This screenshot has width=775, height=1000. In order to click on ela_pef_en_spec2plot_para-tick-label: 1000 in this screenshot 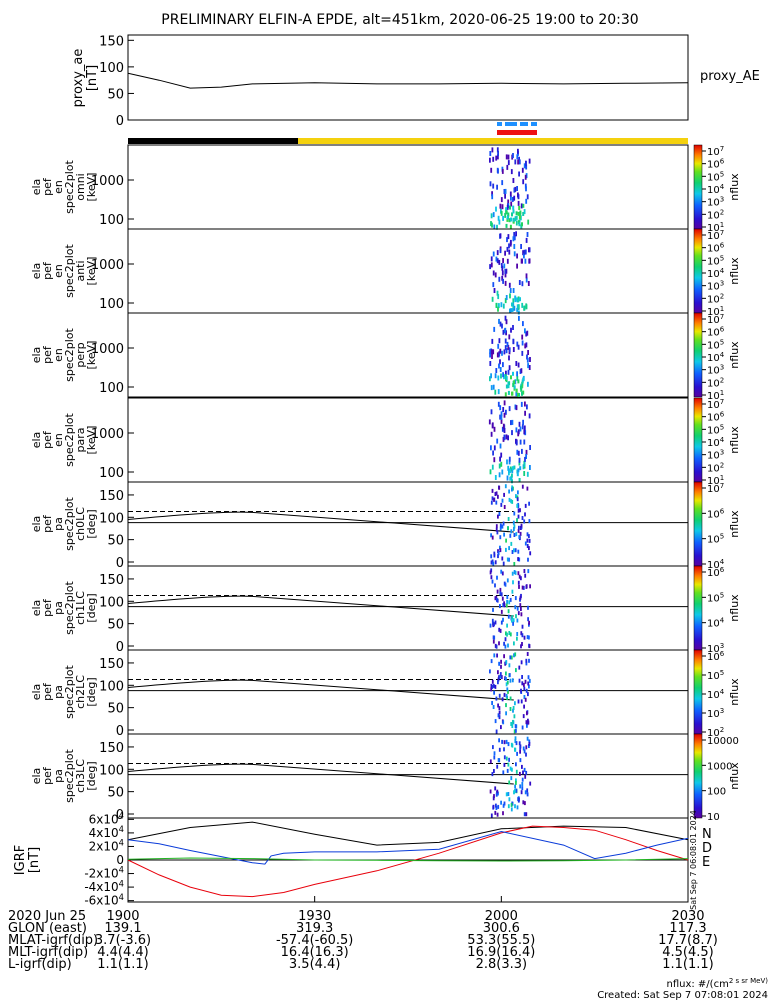, I will do `click(107, 434)`.